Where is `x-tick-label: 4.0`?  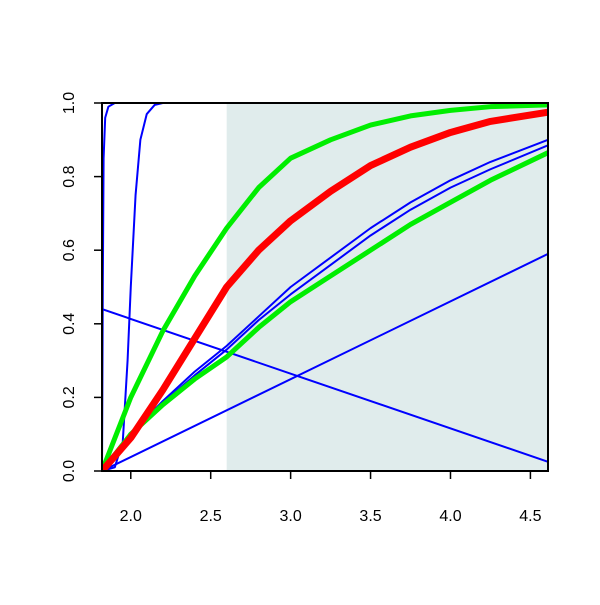 x-tick-label: 4.0 is located at coordinates (450, 516).